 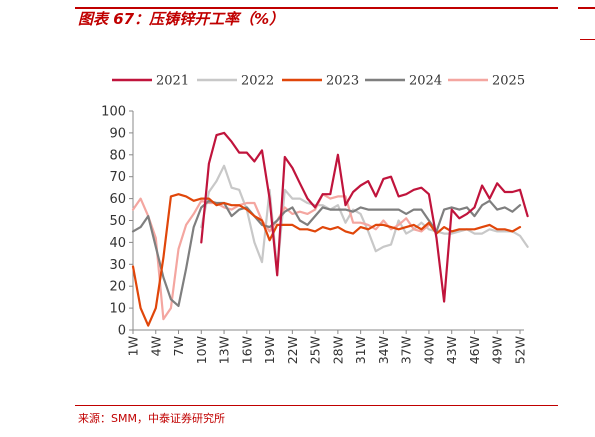 What do you see at coordinates (178, 346) in the screenshot?
I see `x-tick-label: 7W` at bounding box center [178, 346].